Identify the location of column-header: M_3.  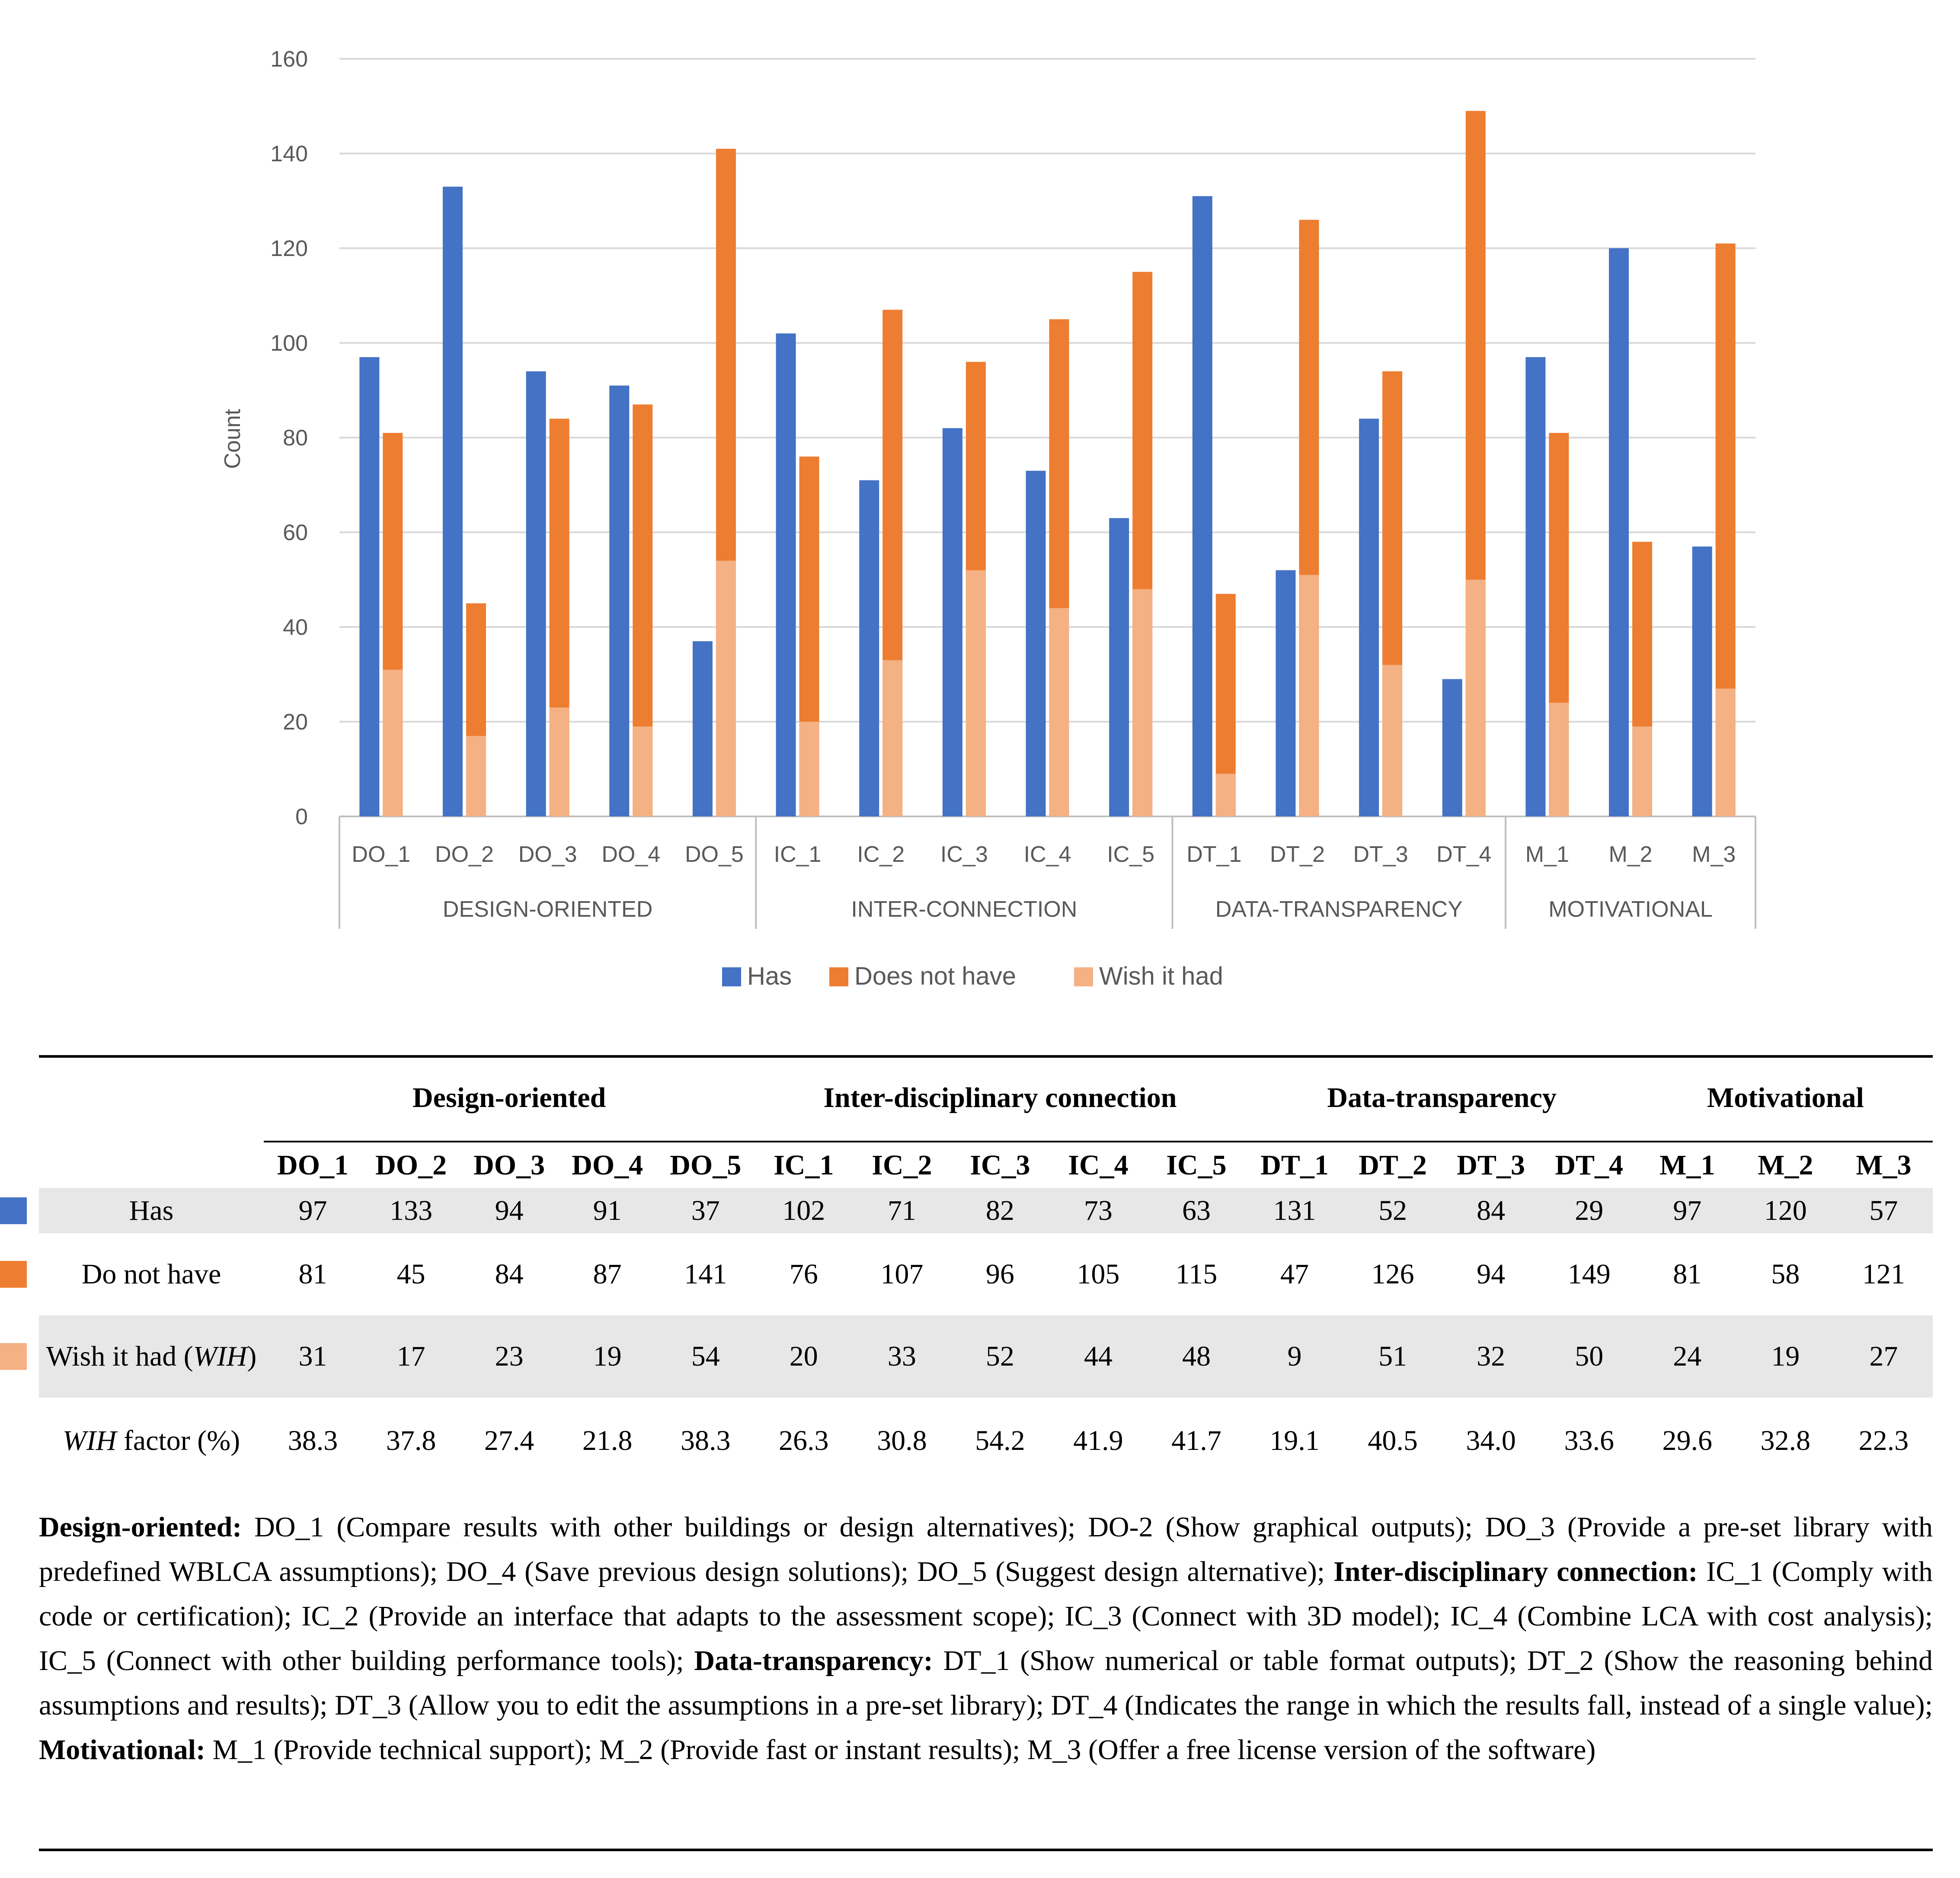
(1883, 1164).